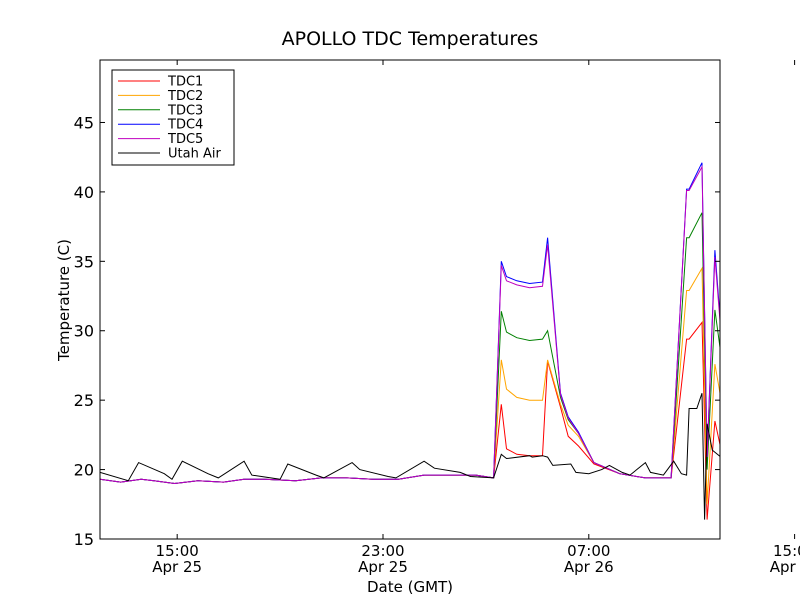 The image size is (800, 600). What do you see at coordinates (64, 300) in the screenshot?
I see `y-axis-label: Temperature (C)` at bounding box center [64, 300].